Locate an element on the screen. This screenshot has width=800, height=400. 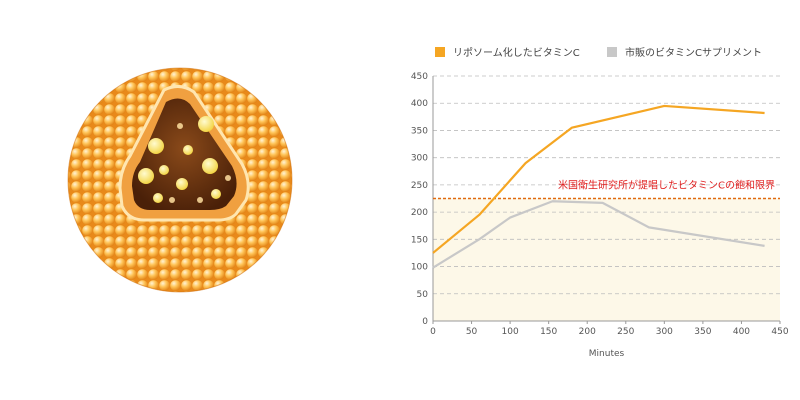
x-tick-label: 400 is located at coordinates (741, 332).